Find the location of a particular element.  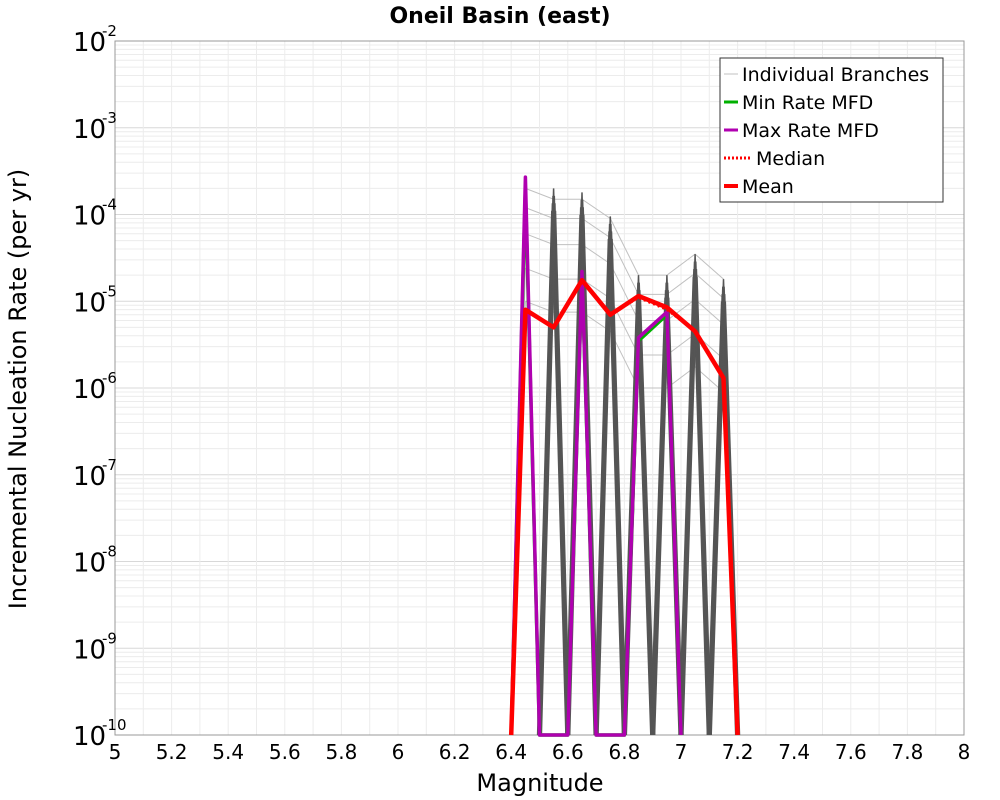

x-tick-label: 7.4 is located at coordinates (794, 752).